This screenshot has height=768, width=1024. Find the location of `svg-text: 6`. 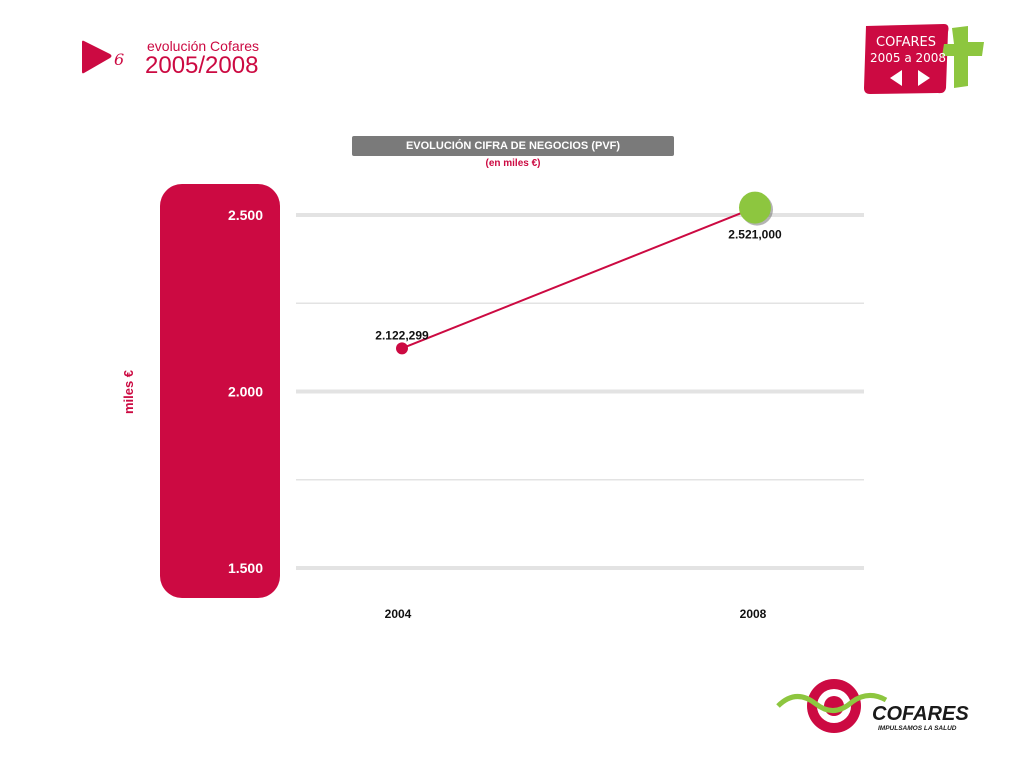

svg-text: 6 is located at coordinates (119, 59).